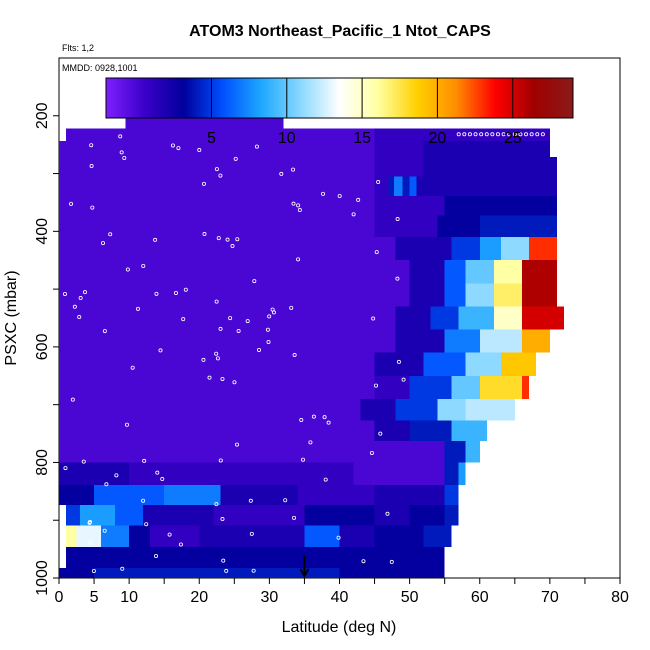 The width and height of the screenshot is (650, 650). I want to click on x-tick-label: 0, so click(59, 597).